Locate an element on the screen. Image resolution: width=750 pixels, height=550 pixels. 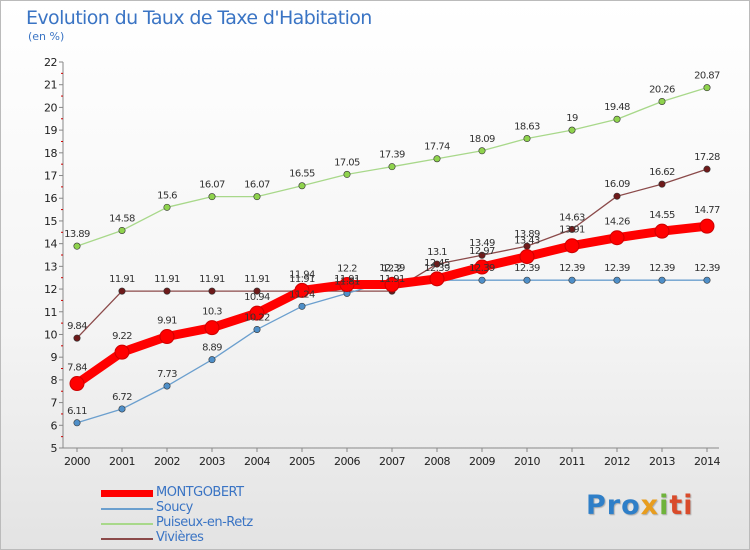
y-tick-label: 5 is located at coordinates (54, 448).